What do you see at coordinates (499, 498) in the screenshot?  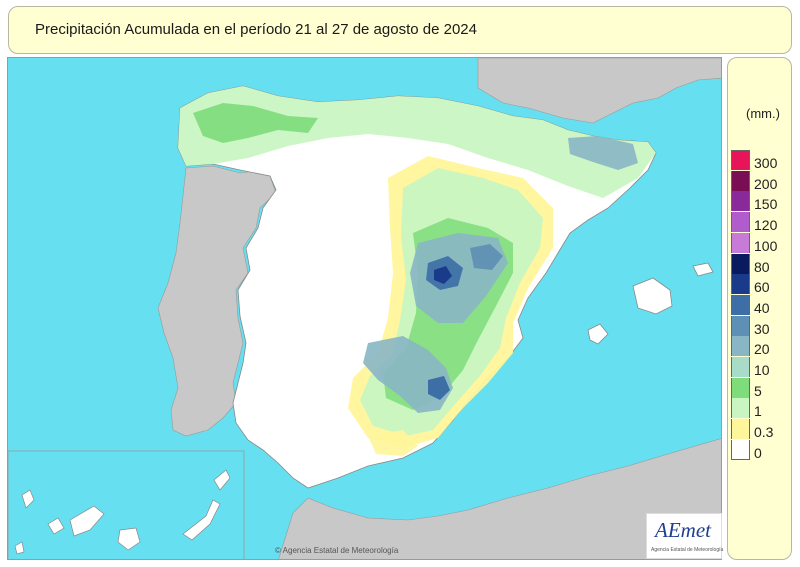 I see `north-africa-land` at bounding box center [499, 498].